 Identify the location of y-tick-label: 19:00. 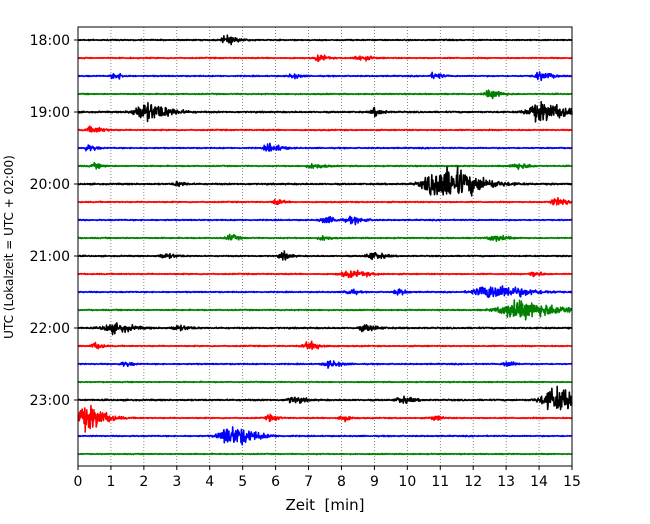
(50, 113).